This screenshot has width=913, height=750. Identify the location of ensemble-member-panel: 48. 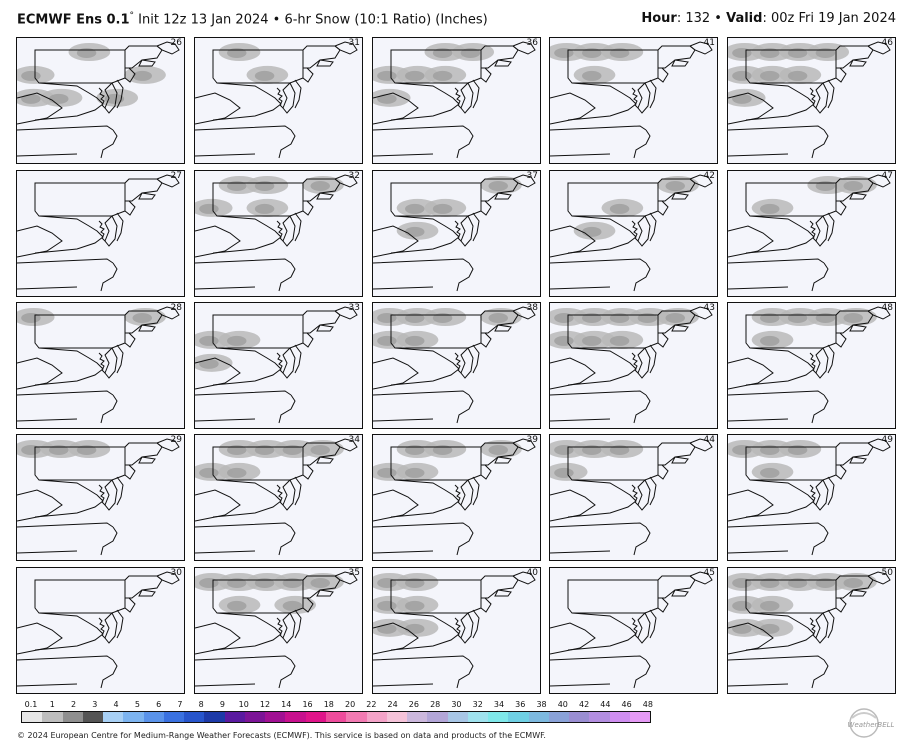
(811, 365).